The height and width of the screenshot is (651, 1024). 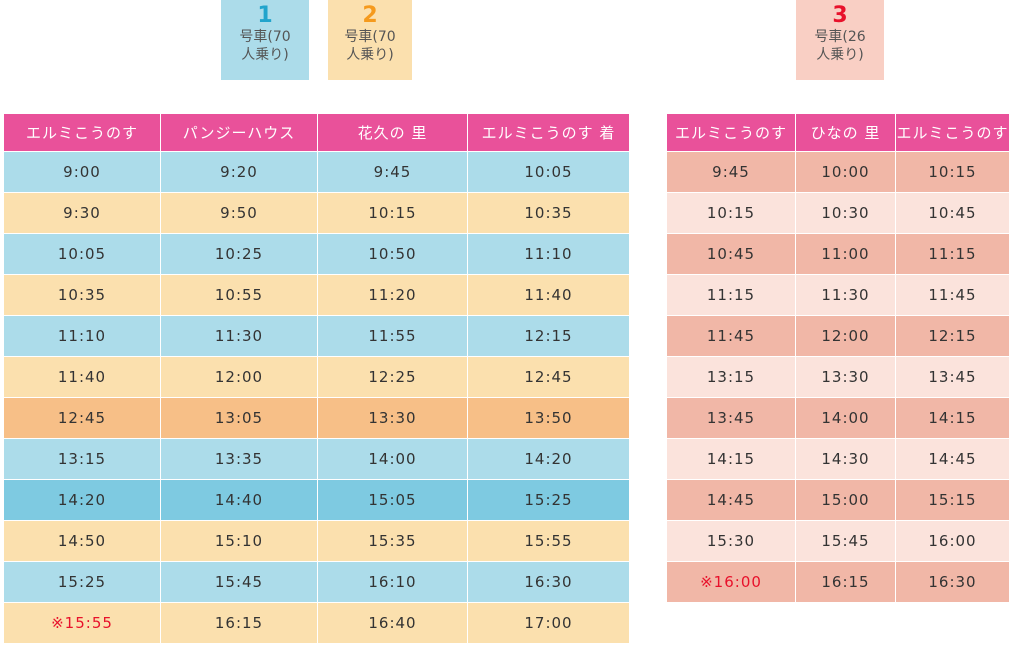 I want to click on time-value: 15:00, so click(x=845, y=500).